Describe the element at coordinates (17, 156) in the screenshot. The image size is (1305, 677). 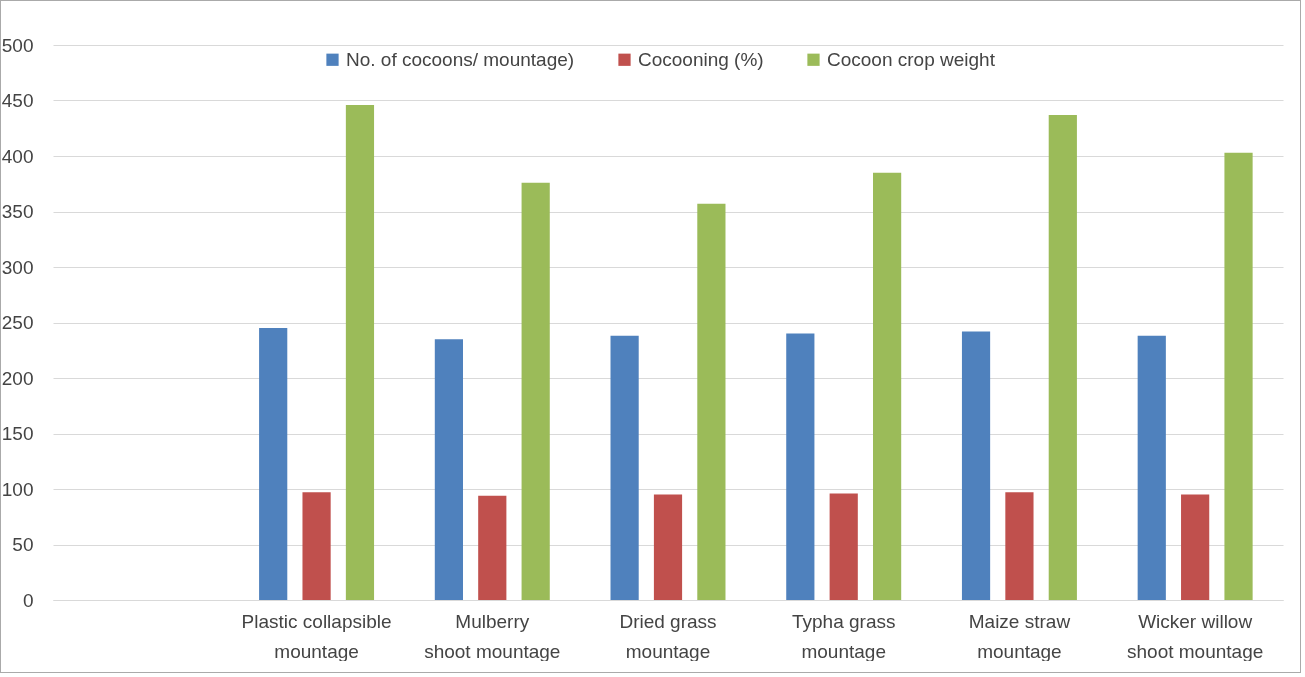
I see `y-tick-label: 400` at that location.